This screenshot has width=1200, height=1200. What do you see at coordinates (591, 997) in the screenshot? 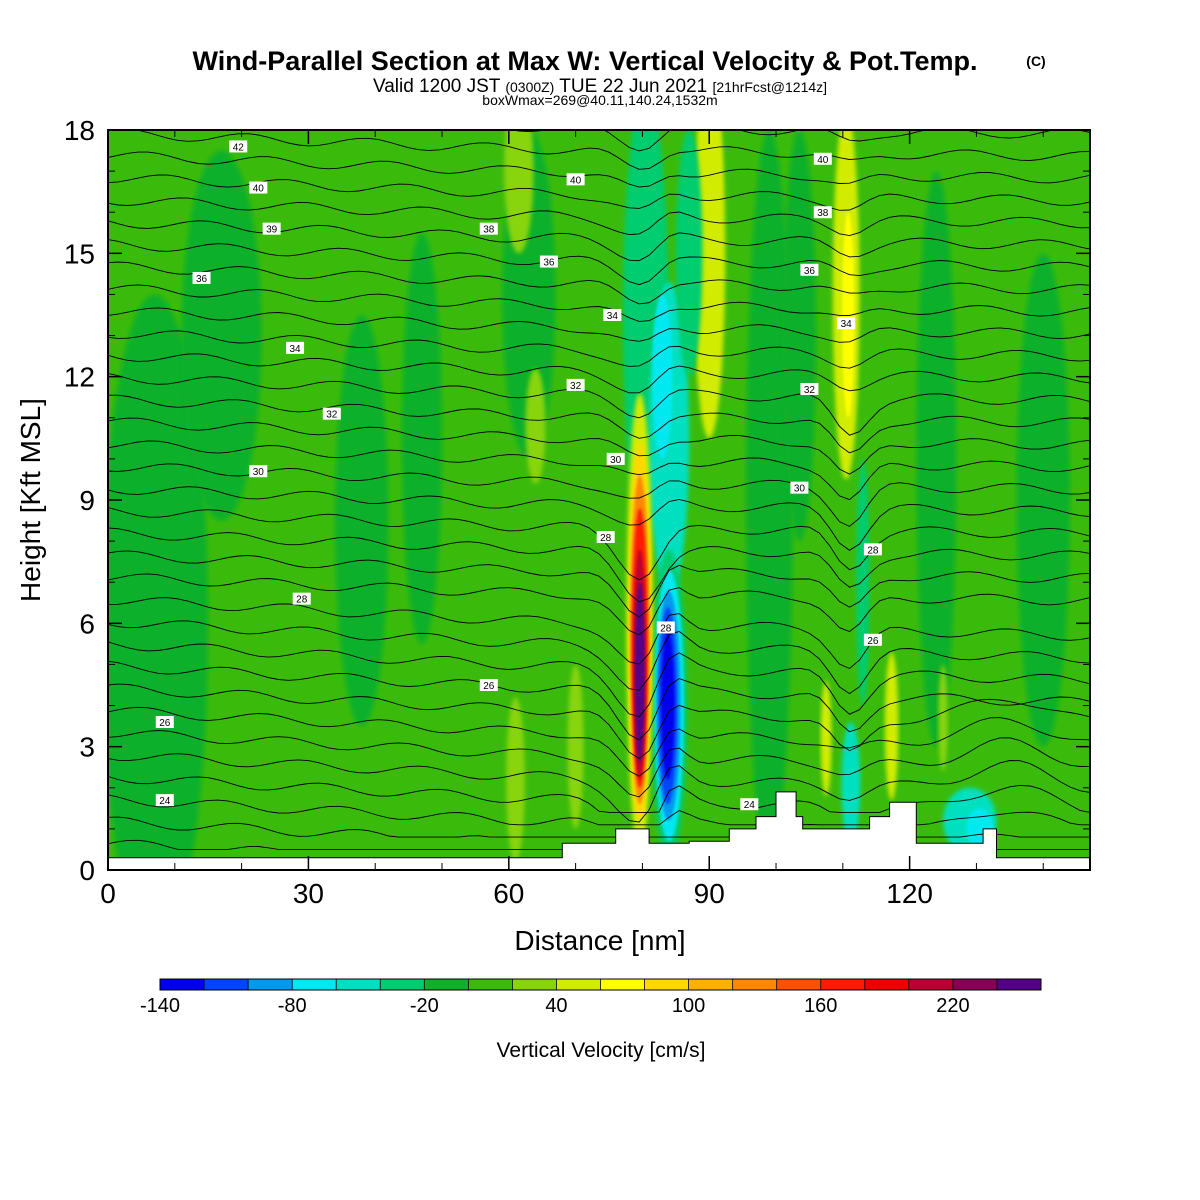
I see `colorbar: -140 -80 -20 40 100 160 220` at bounding box center [591, 997].